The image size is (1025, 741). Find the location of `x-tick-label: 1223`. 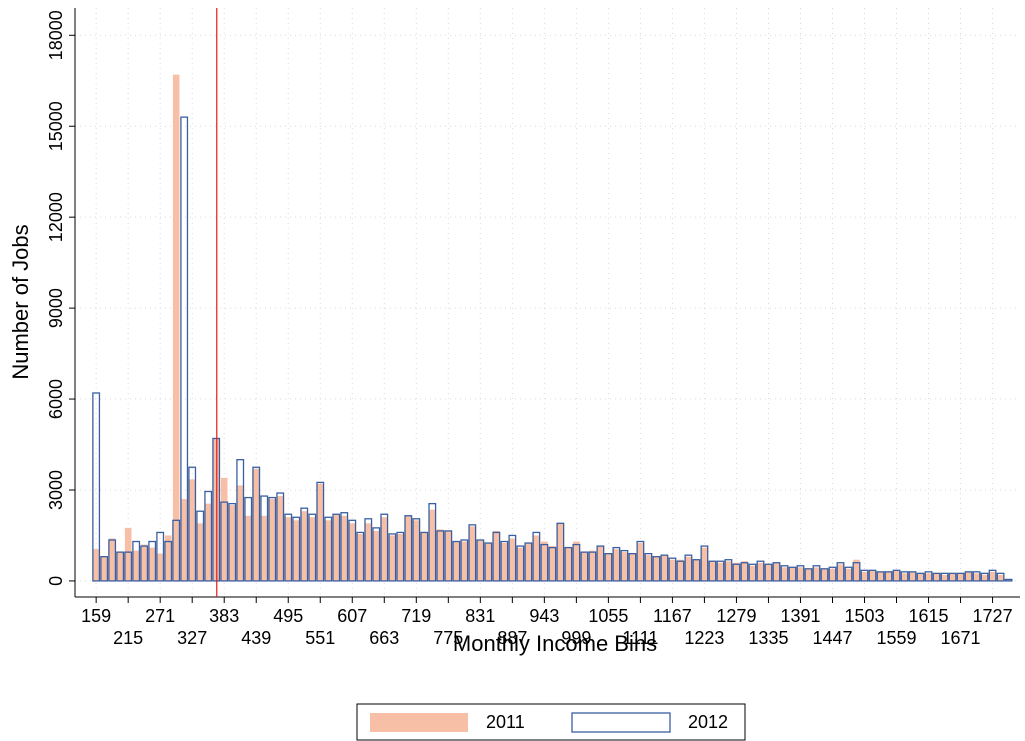

x-tick-label: 1223 is located at coordinates (704, 638).